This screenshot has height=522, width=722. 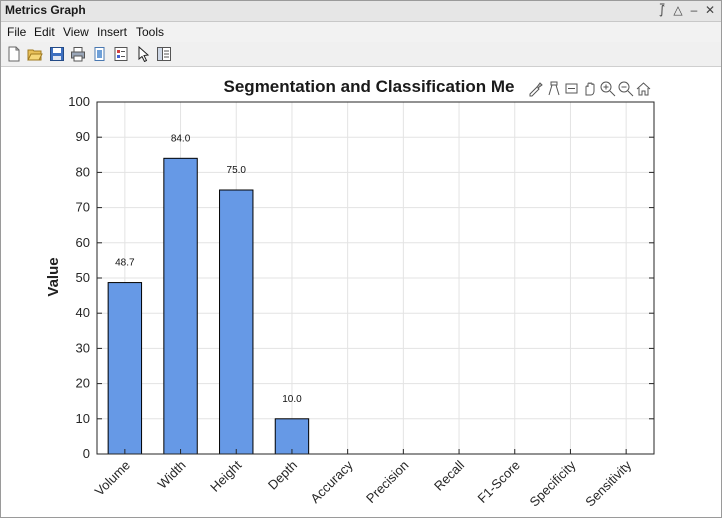 I want to click on data-label: 10.0, so click(x=292, y=399).